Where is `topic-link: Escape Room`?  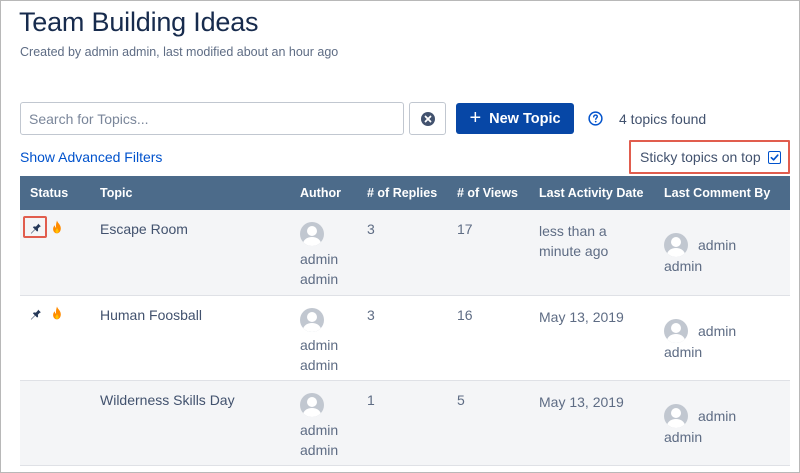
topic-link: Escape Room is located at coordinates (144, 229).